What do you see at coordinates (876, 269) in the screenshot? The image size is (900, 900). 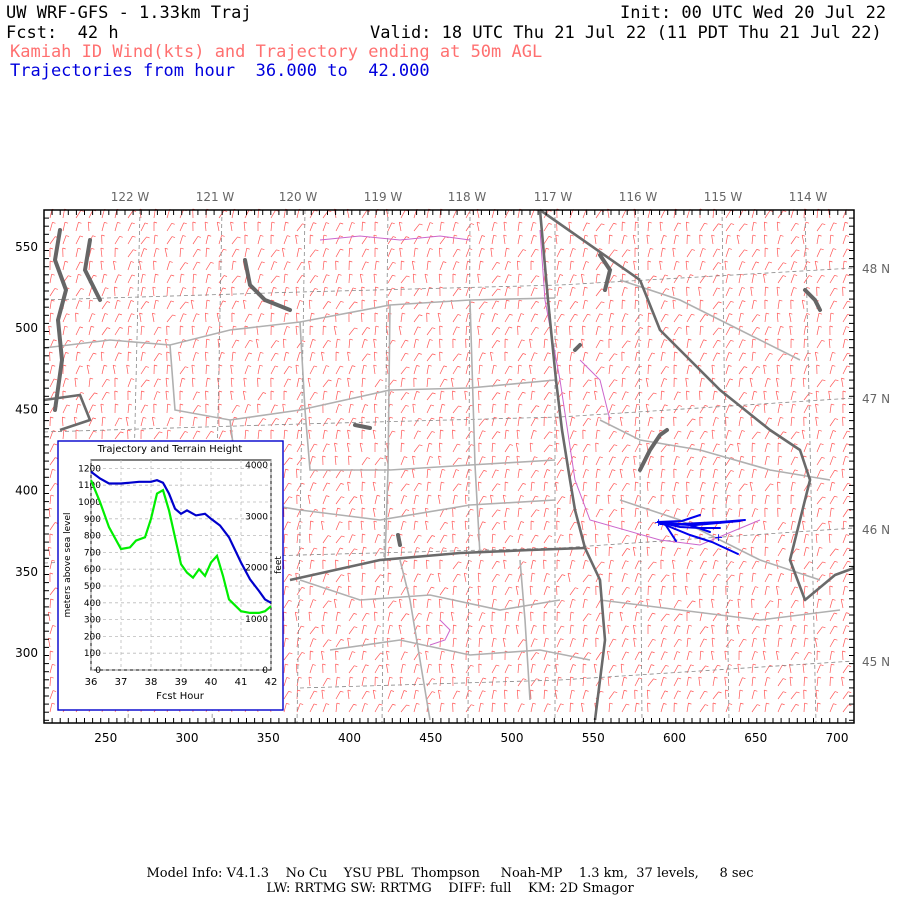 I see `lat-label: 48 N` at bounding box center [876, 269].